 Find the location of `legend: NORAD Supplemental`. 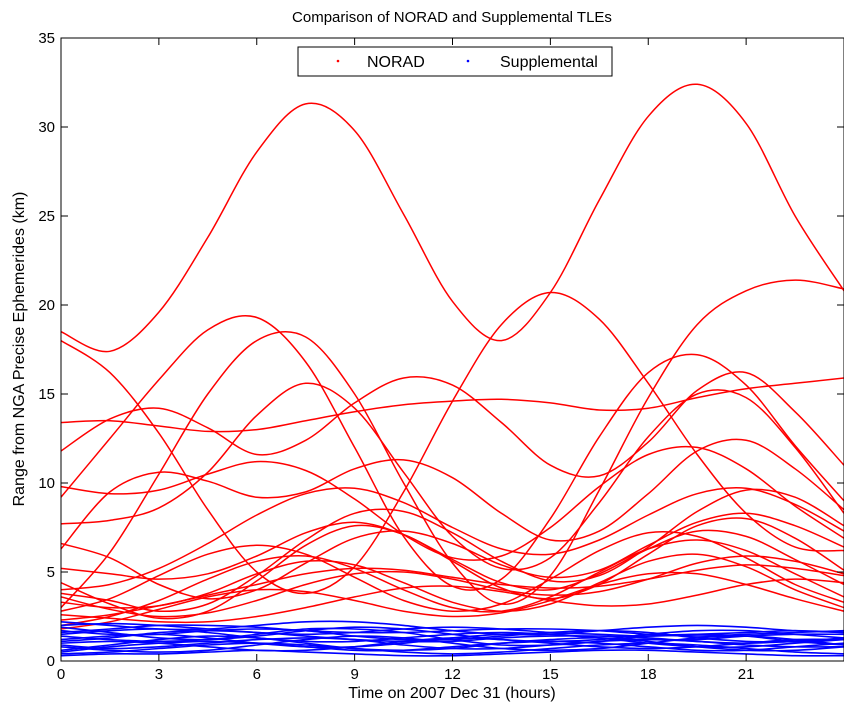

legend: NORAD Supplemental is located at coordinates (455, 61).